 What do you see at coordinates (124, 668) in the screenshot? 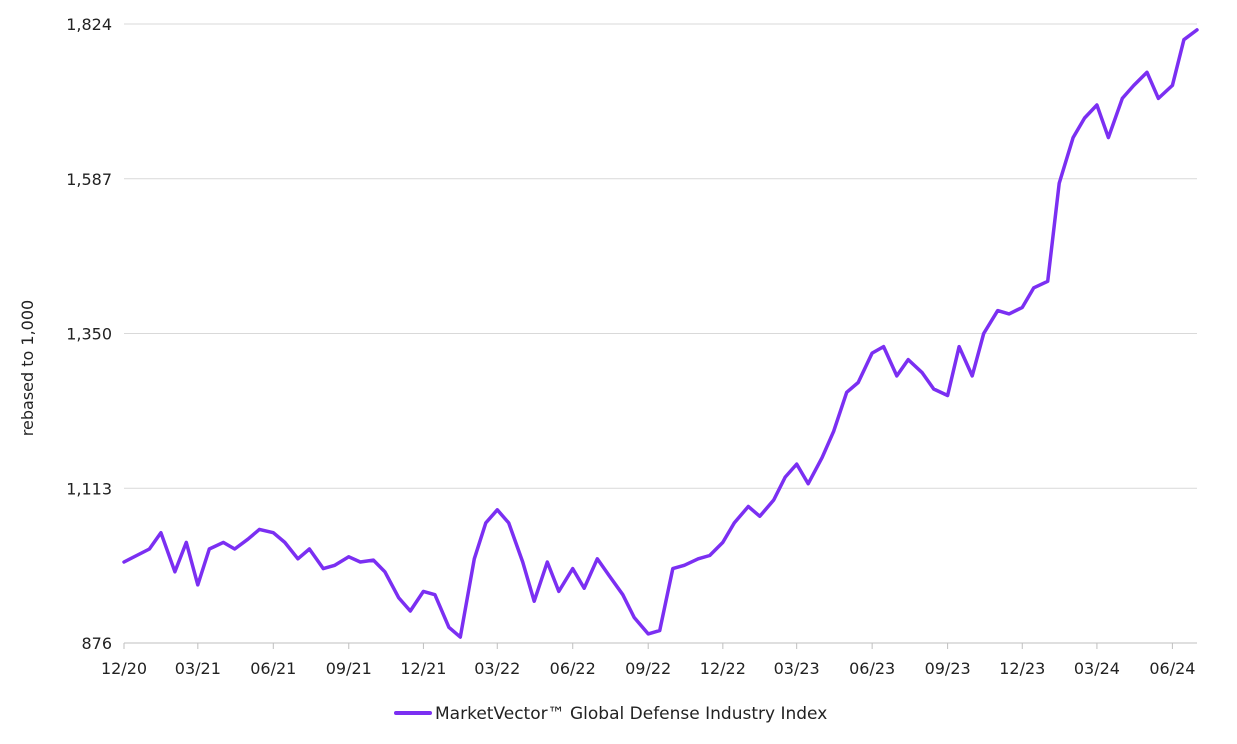
I see `x-tick-label: 12/20` at bounding box center [124, 668].